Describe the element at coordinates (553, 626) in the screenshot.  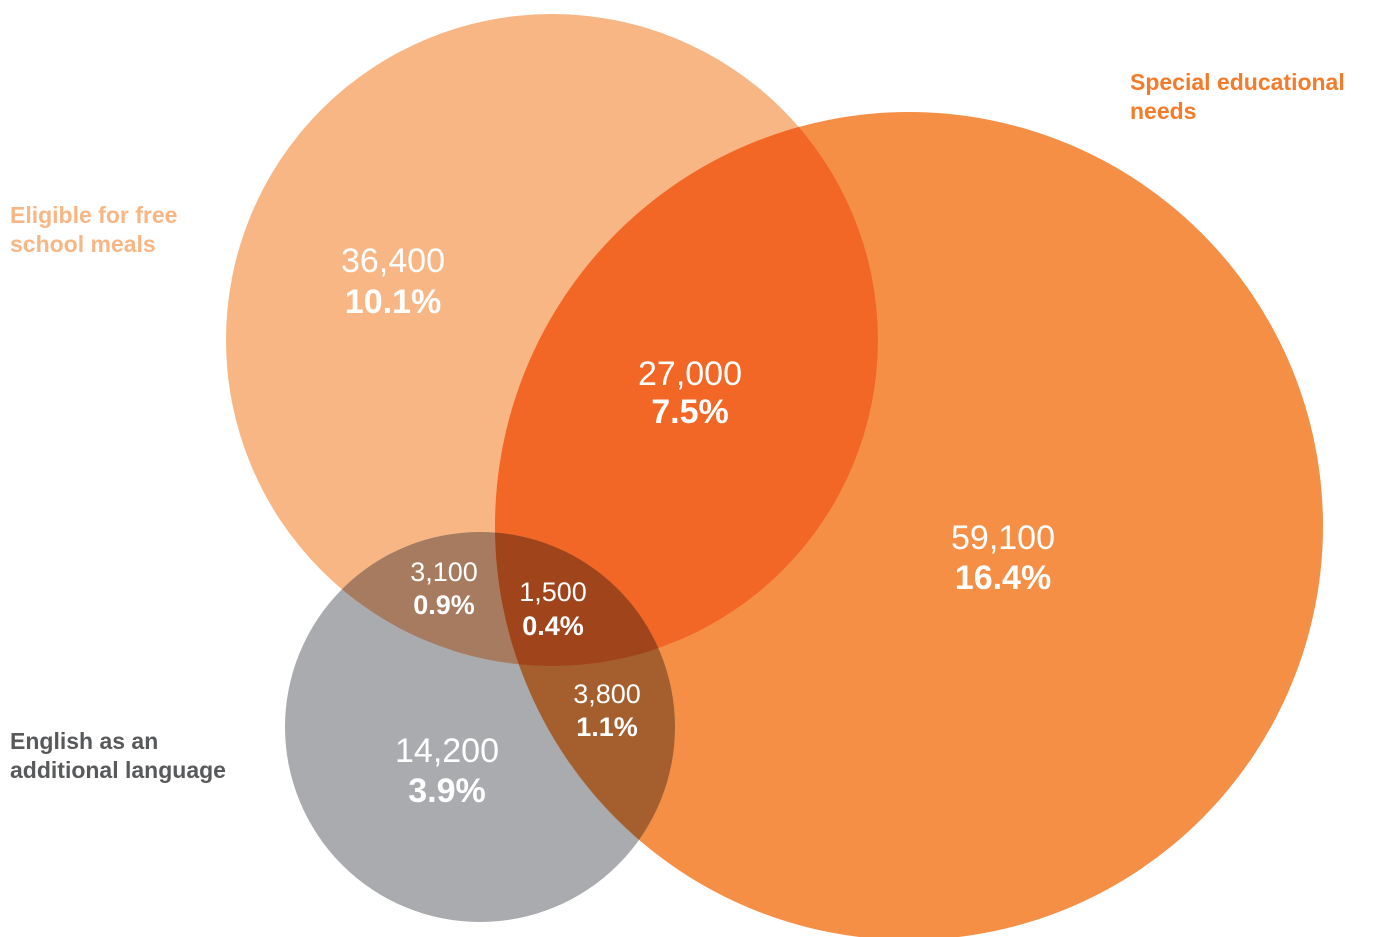
I see `region-share: 0.4%` at that location.